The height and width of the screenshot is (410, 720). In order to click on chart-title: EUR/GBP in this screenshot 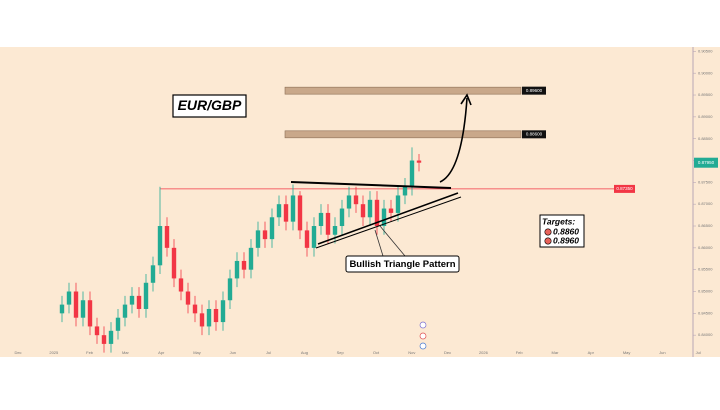, I will do `click(210, 105)`.